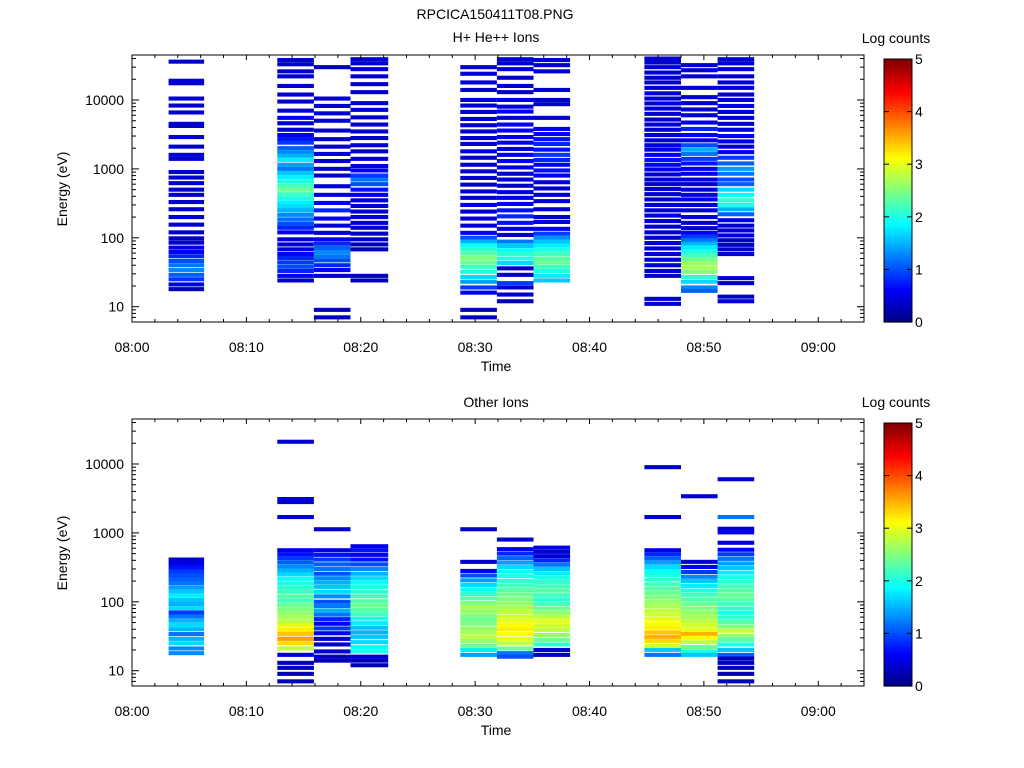 This screenshot has width=1024, height=768. What do you see at coordinates (818, 711) in the screenshot?
I see `x-tick-label: 09:00` at bounding box center [818, 711].